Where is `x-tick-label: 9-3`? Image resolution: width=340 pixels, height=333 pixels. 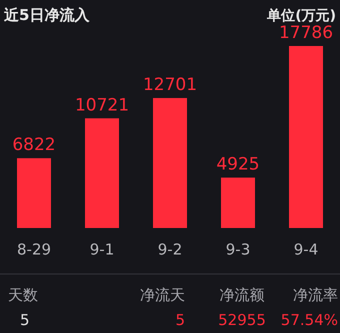 x-tick-label: 9-3 is located at coordinates (238, 249).